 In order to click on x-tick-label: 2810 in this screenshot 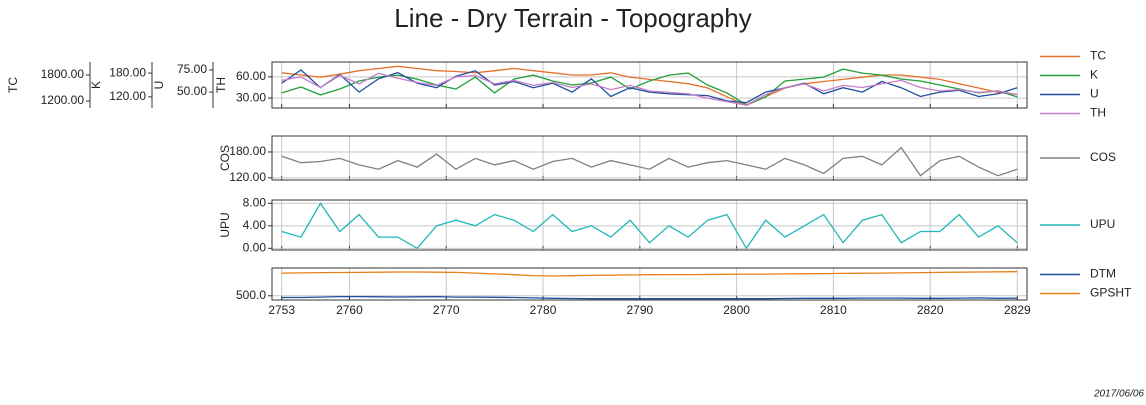, I will do `click(833, 310)`.